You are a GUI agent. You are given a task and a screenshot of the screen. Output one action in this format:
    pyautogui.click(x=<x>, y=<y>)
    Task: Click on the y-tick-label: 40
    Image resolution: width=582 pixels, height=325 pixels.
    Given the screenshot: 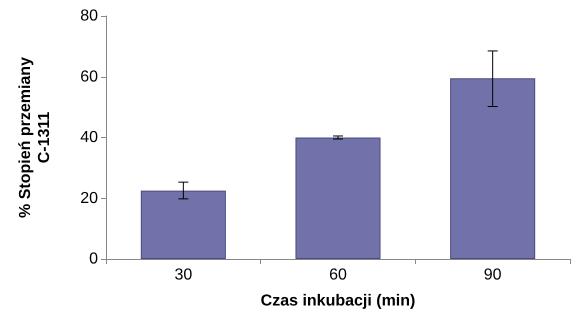 What is the action you would take?
    pyautogui.click(x=89, y=137)
    